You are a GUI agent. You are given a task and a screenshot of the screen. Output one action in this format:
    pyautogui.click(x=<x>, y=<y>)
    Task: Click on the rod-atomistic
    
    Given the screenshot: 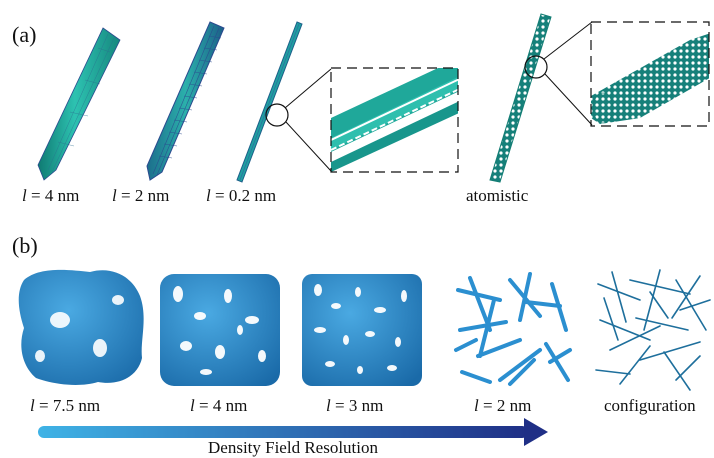 What is the action you would take?
    pyautogui.click(x=520, y=98)
    